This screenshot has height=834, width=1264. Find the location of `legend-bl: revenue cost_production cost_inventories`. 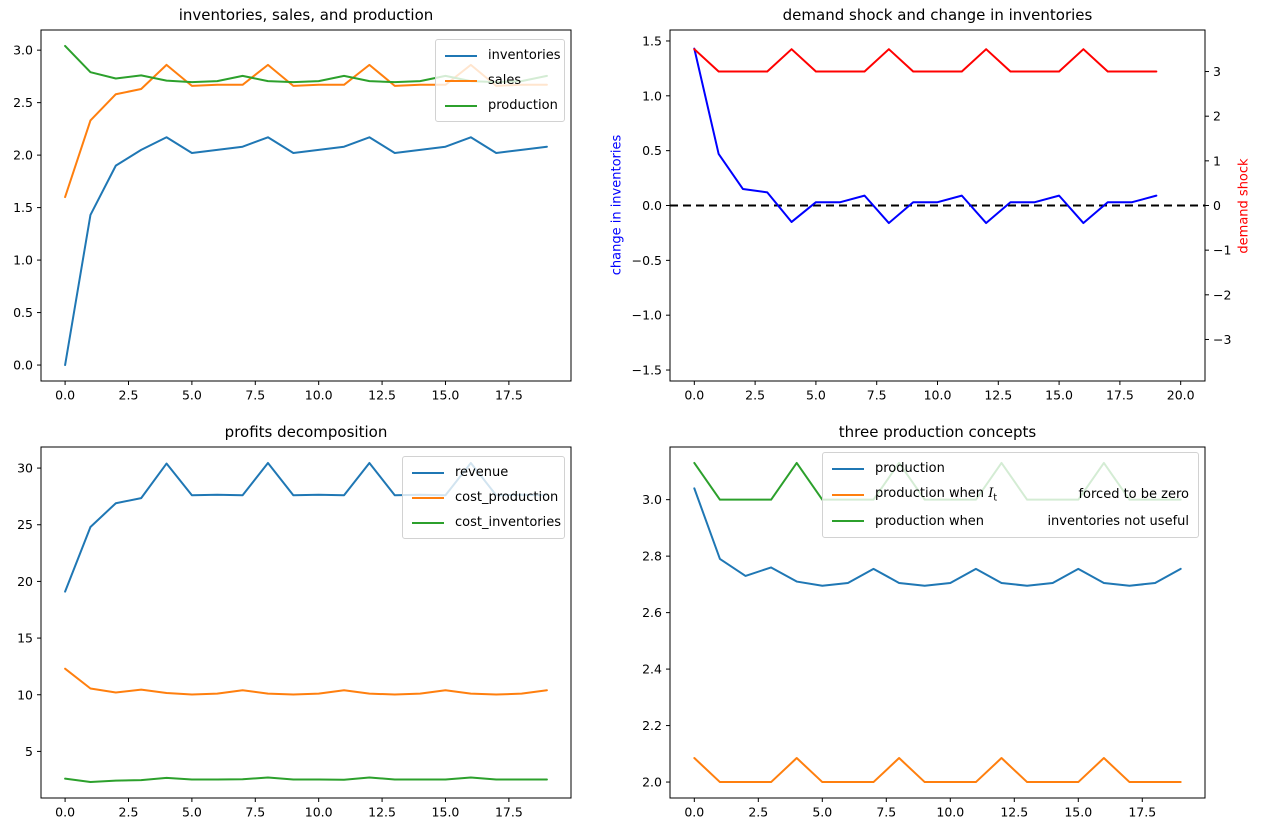

legend-bl: revenue cost_production cost_inventories is located at coordinates (483, 497).